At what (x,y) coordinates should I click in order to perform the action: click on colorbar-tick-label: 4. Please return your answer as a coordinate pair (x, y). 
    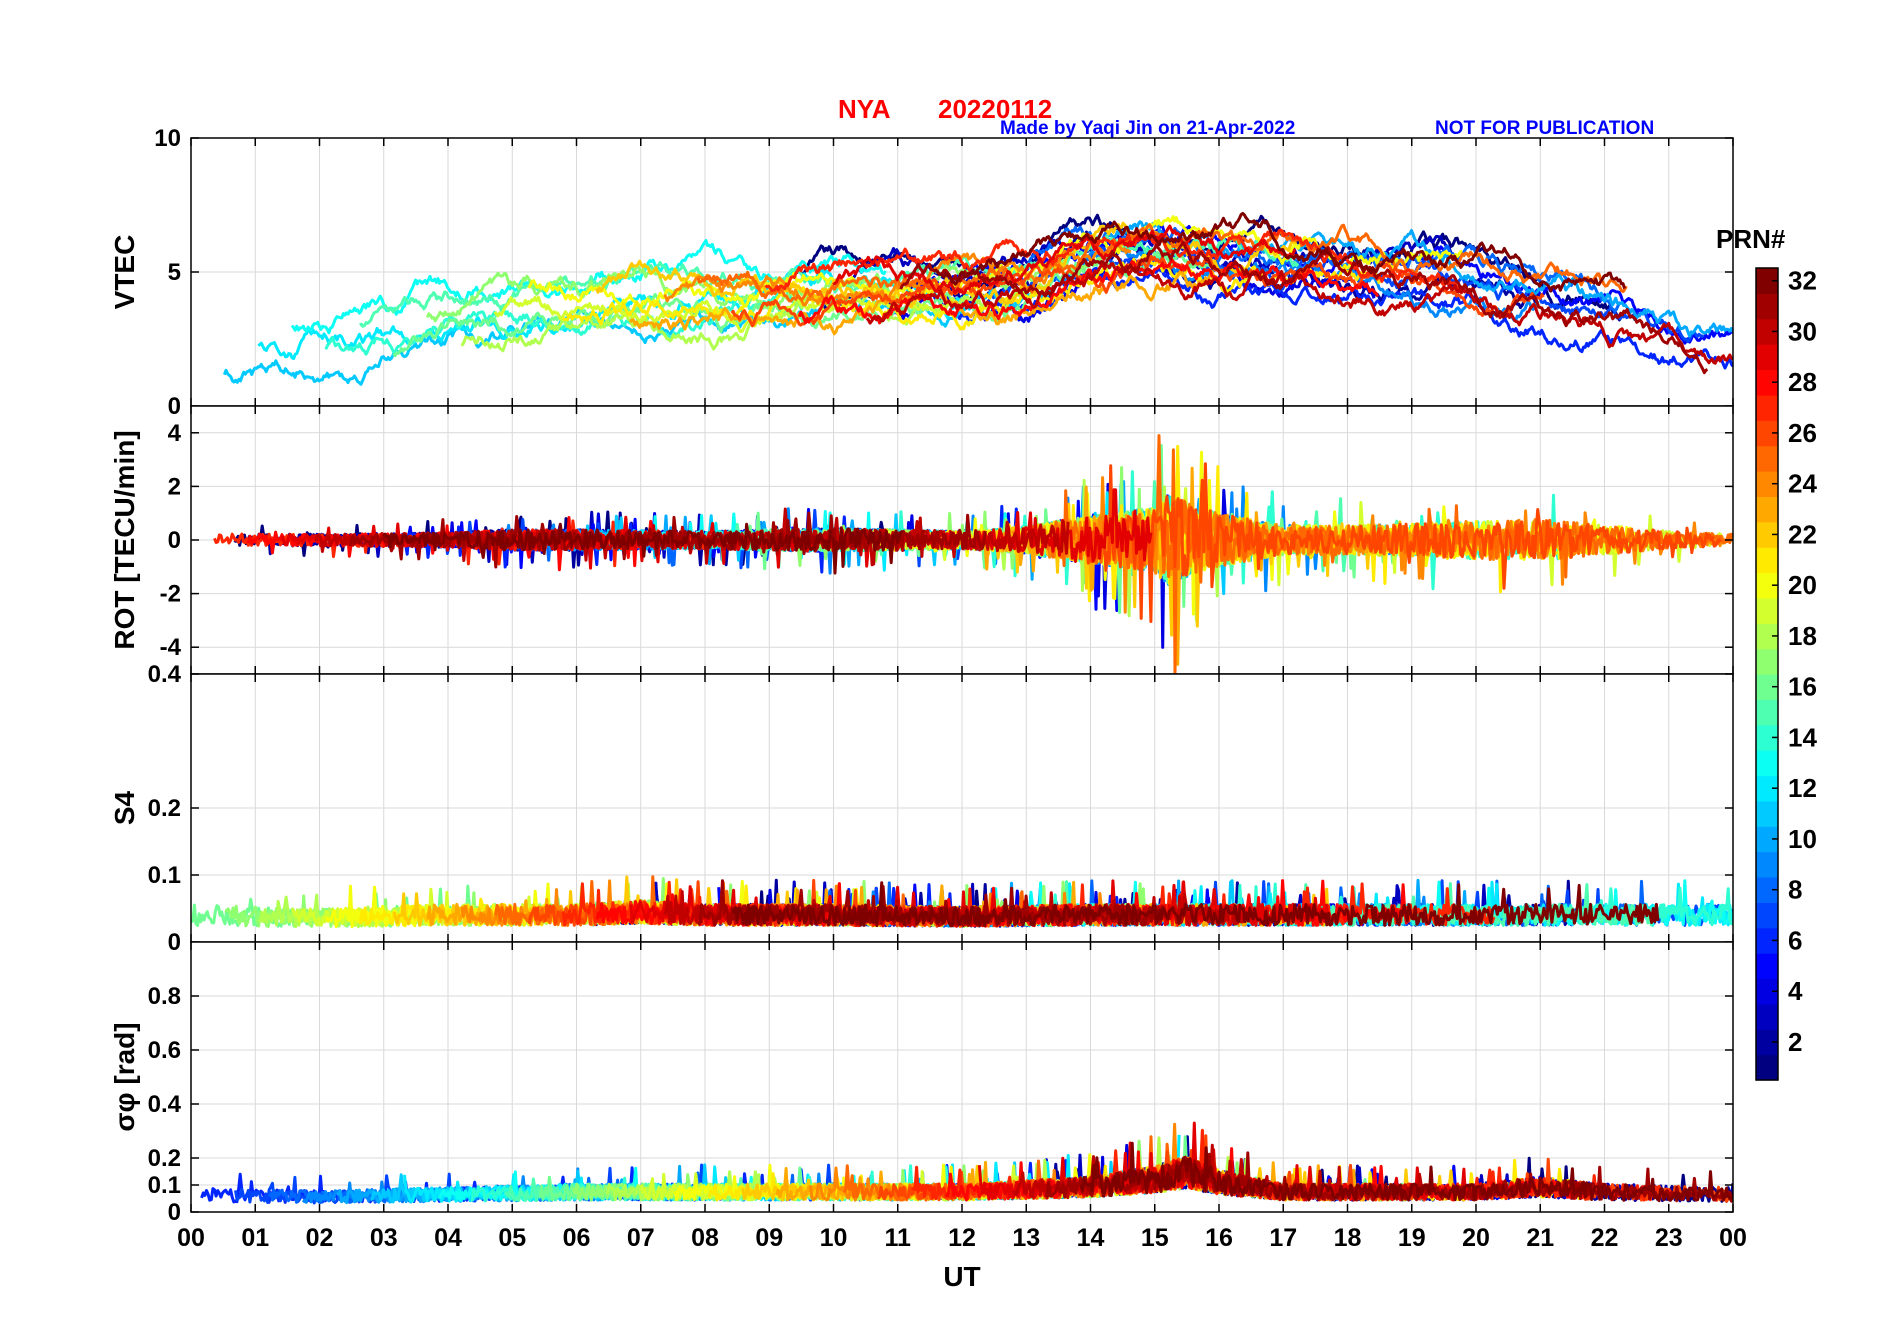
    Looking at the image, I should click on (1795, 991).